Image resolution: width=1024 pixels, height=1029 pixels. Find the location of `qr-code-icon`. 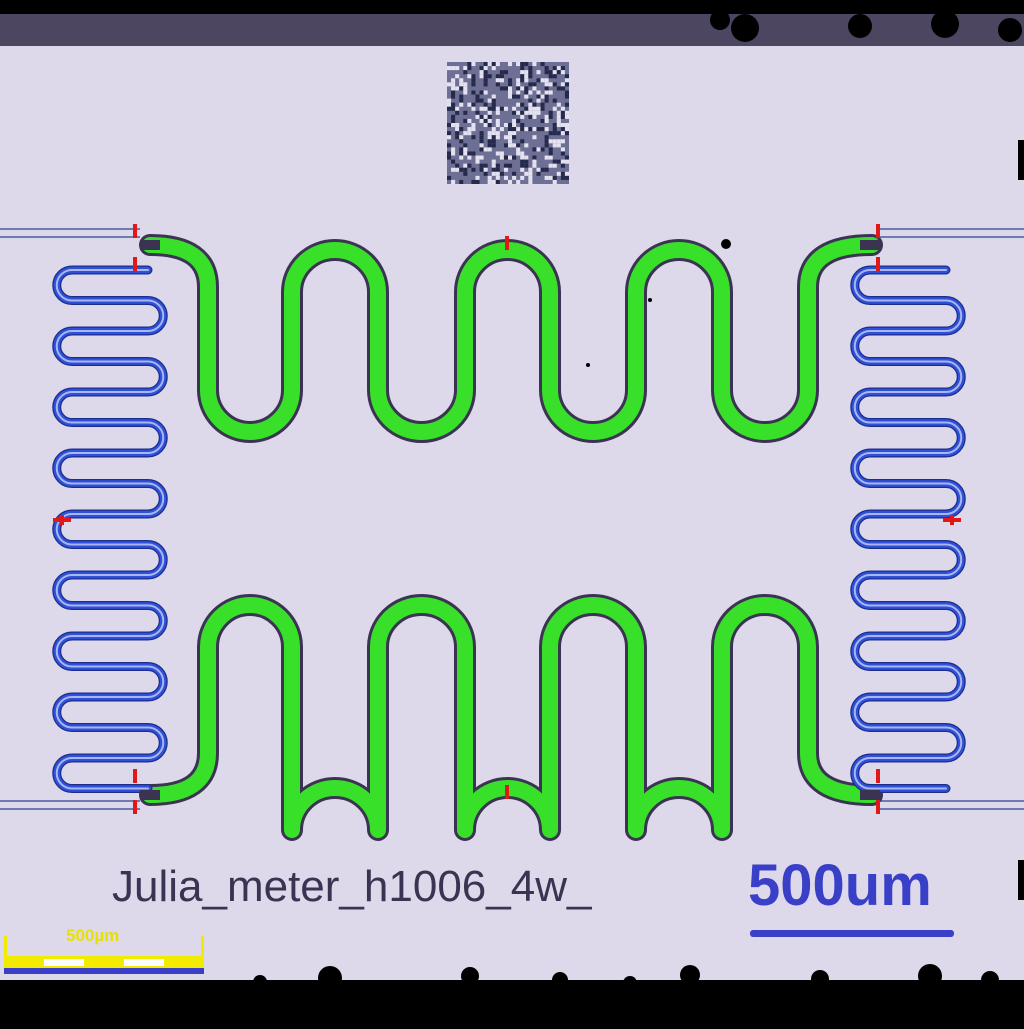

qr-code-icon is located at coordinates (508, 123).